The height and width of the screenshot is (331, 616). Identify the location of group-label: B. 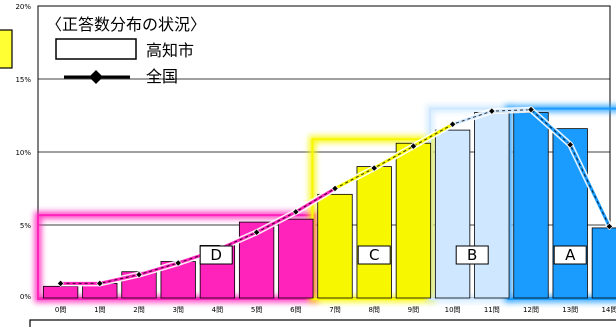
(472, 255).